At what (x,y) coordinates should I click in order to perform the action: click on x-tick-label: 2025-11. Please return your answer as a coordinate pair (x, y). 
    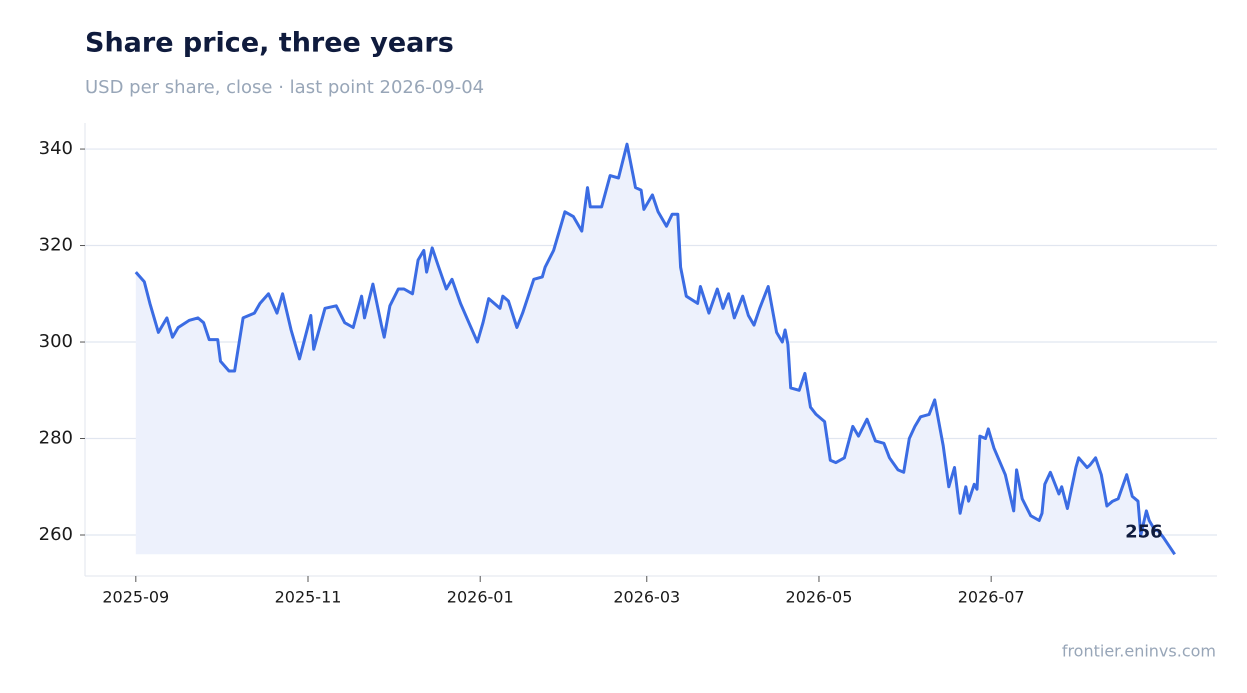
    Looking at the image, I should click on (308, 597).